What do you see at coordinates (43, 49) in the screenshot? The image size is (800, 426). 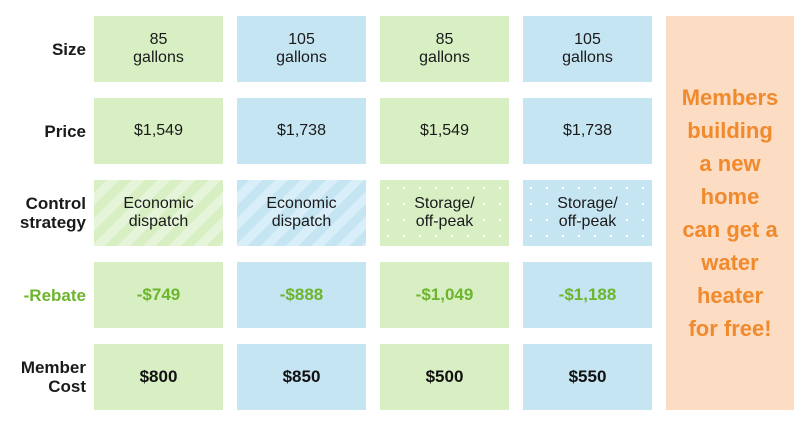 I see `row-label-size: Size` at bounding box center [43, 49].